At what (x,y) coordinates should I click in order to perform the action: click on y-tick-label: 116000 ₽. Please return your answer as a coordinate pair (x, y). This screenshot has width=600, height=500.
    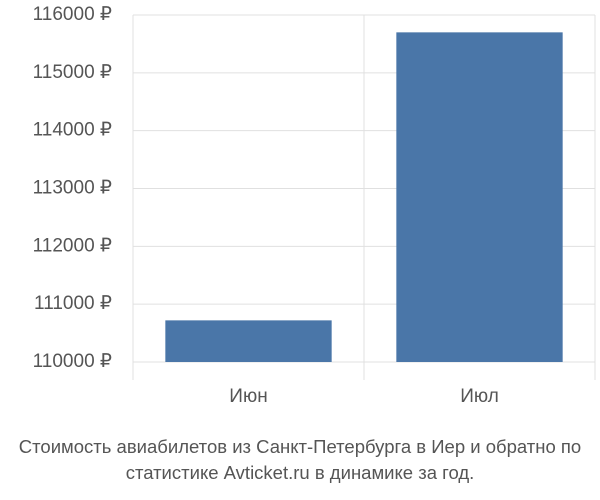
    Looking at the image, I should click on (72, 14).